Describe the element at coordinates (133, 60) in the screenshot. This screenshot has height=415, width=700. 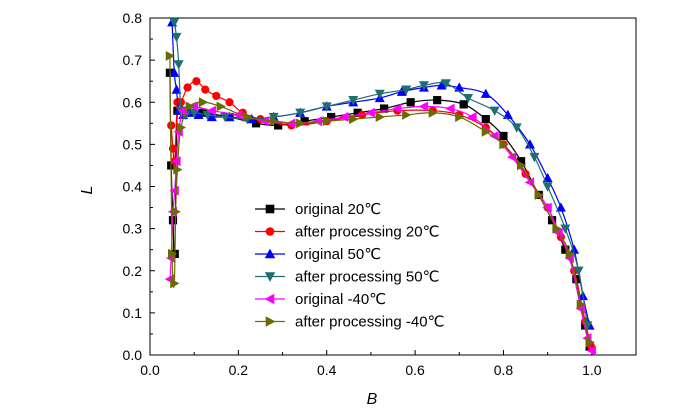
I see `y-tick-label: 0.7` at that location.